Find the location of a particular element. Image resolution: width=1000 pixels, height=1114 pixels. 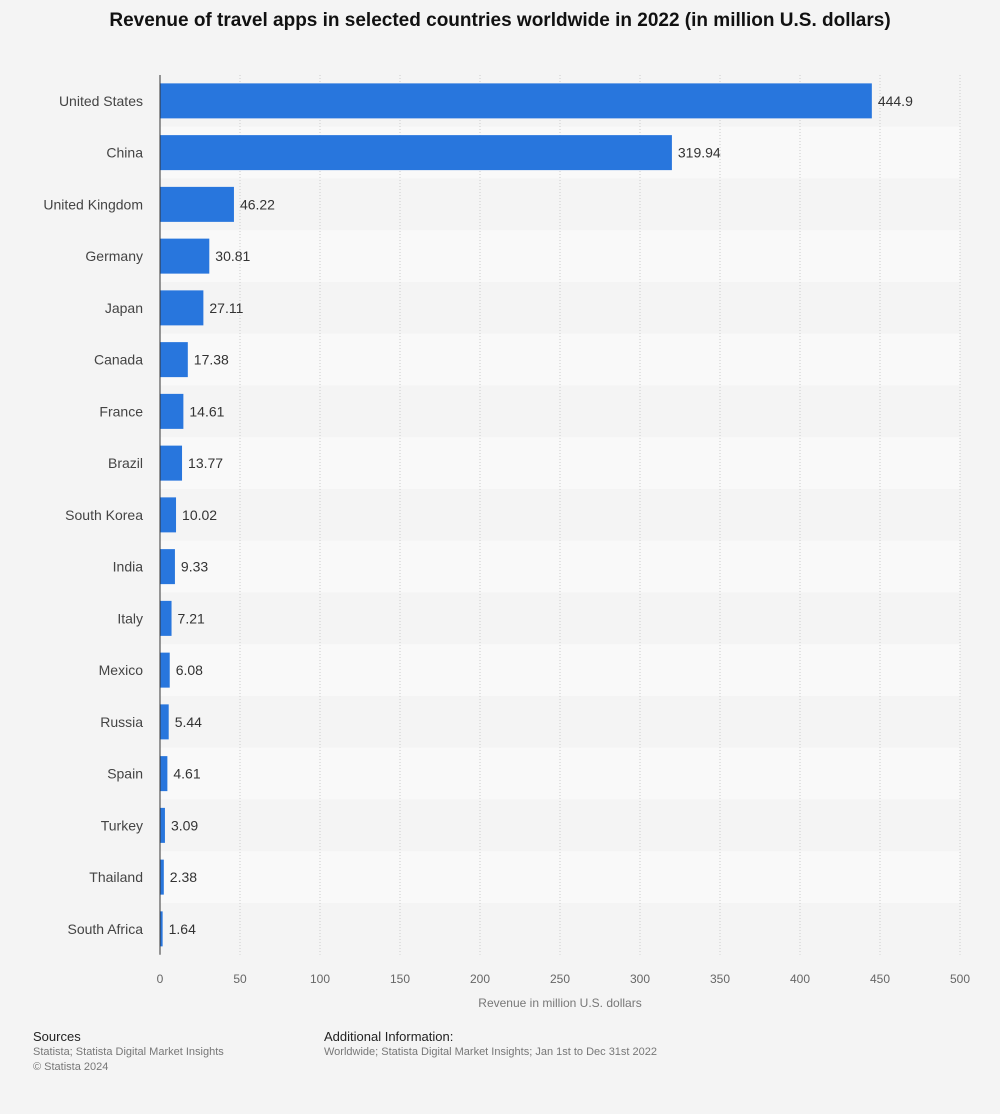

value-label: 9.33 is located at coordinates (194, 567).